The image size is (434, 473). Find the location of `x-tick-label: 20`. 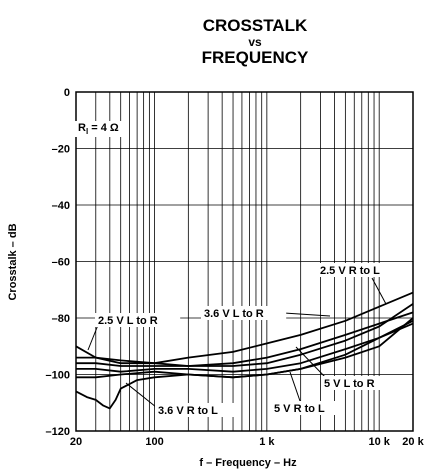

x-tick-label: 20 is located at coordinates (76, 442).